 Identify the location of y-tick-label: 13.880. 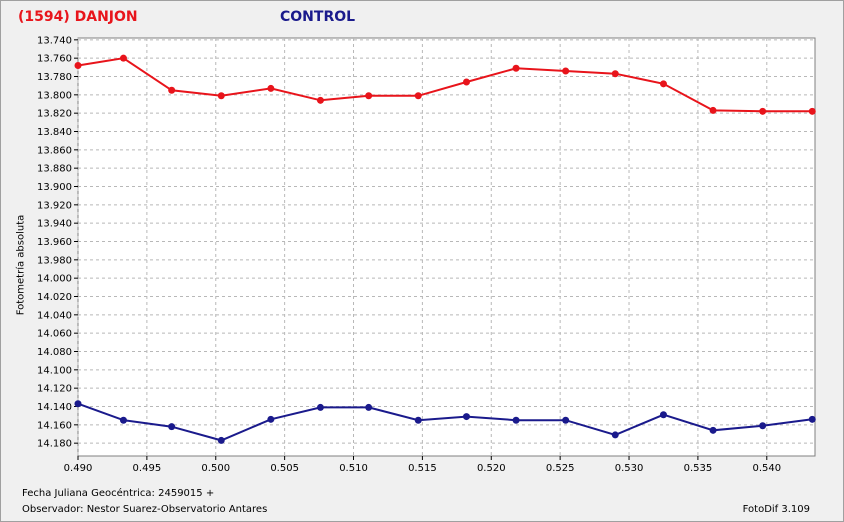
(54, 169).